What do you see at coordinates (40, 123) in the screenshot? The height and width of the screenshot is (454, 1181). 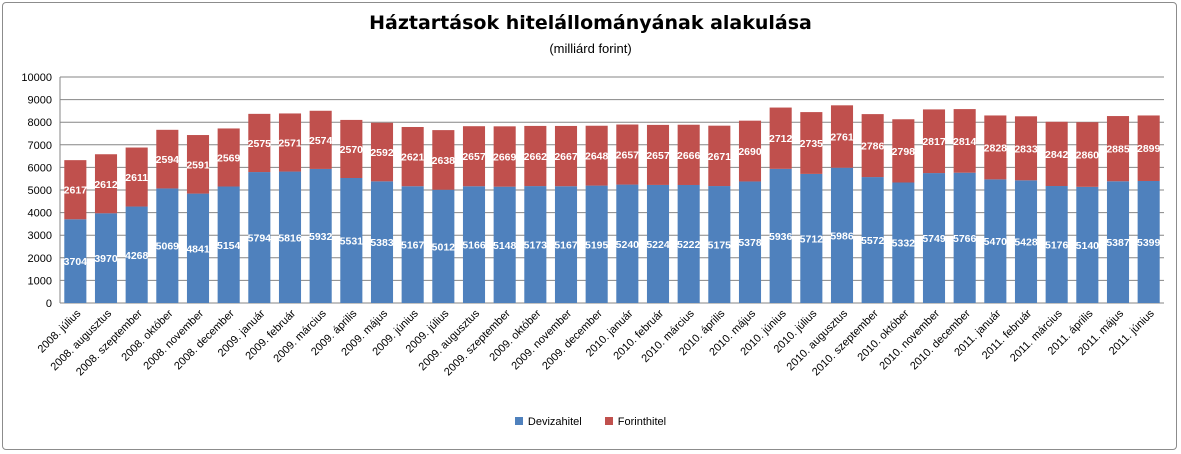 I see `y-tick-label: 8000` at bounding box center [40, 123].